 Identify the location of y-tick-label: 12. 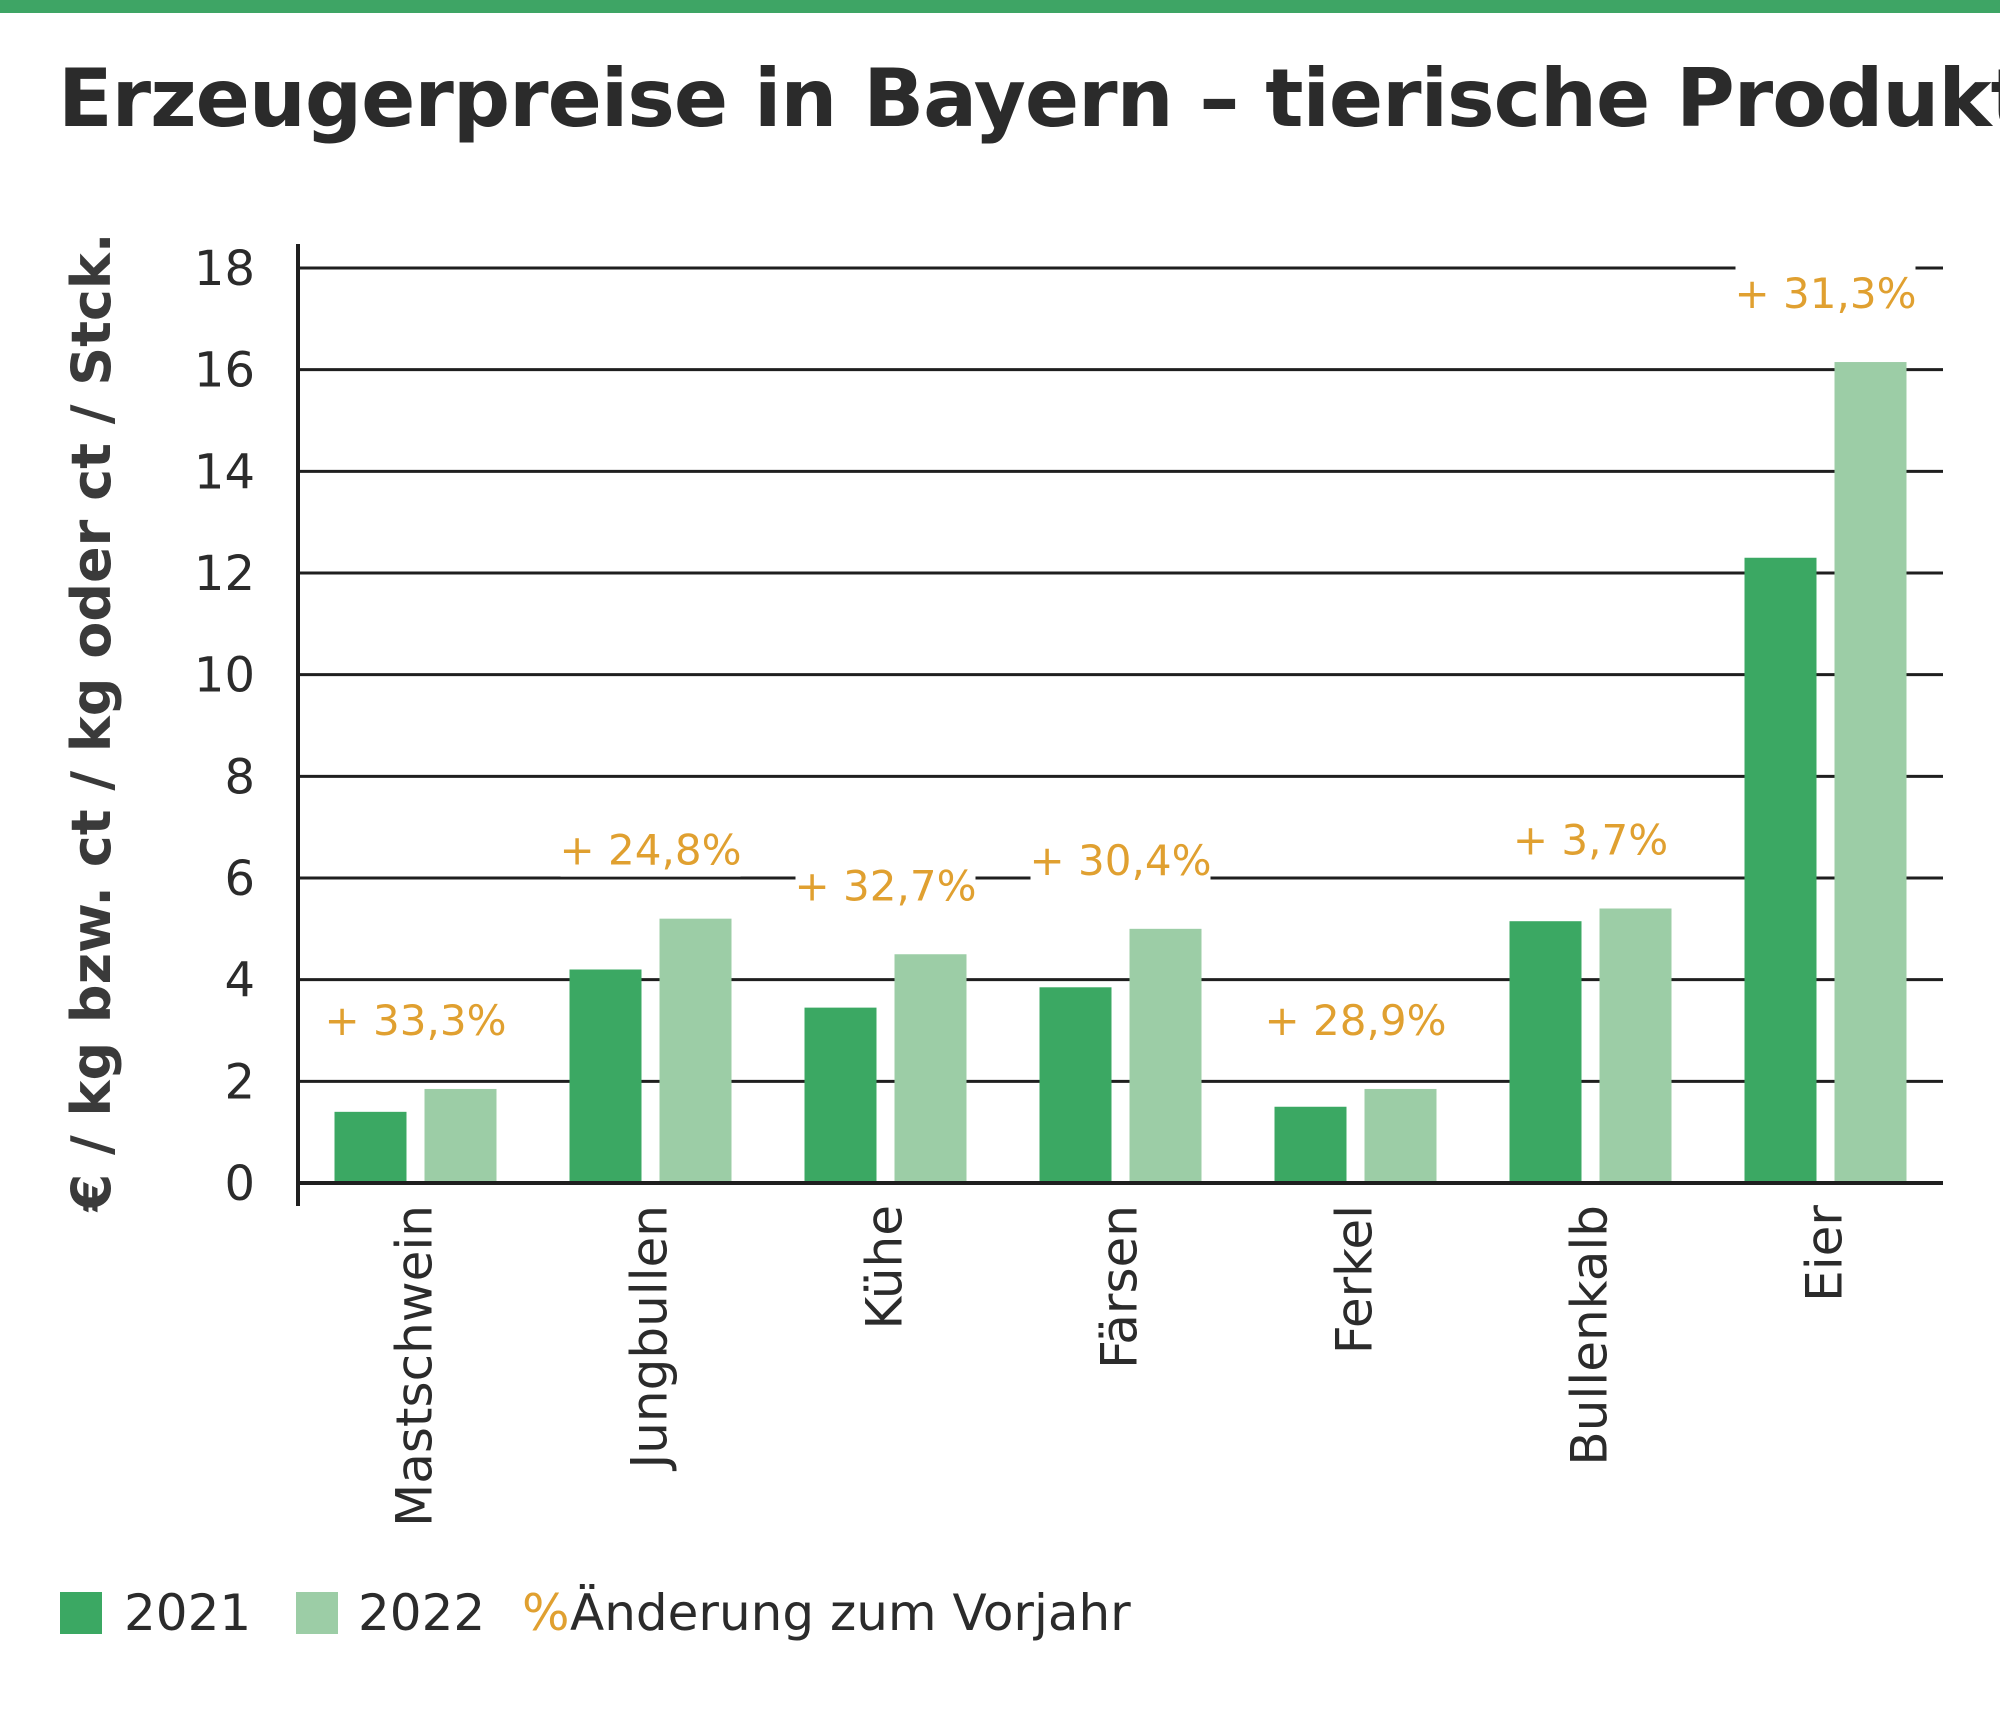
(224, 574).